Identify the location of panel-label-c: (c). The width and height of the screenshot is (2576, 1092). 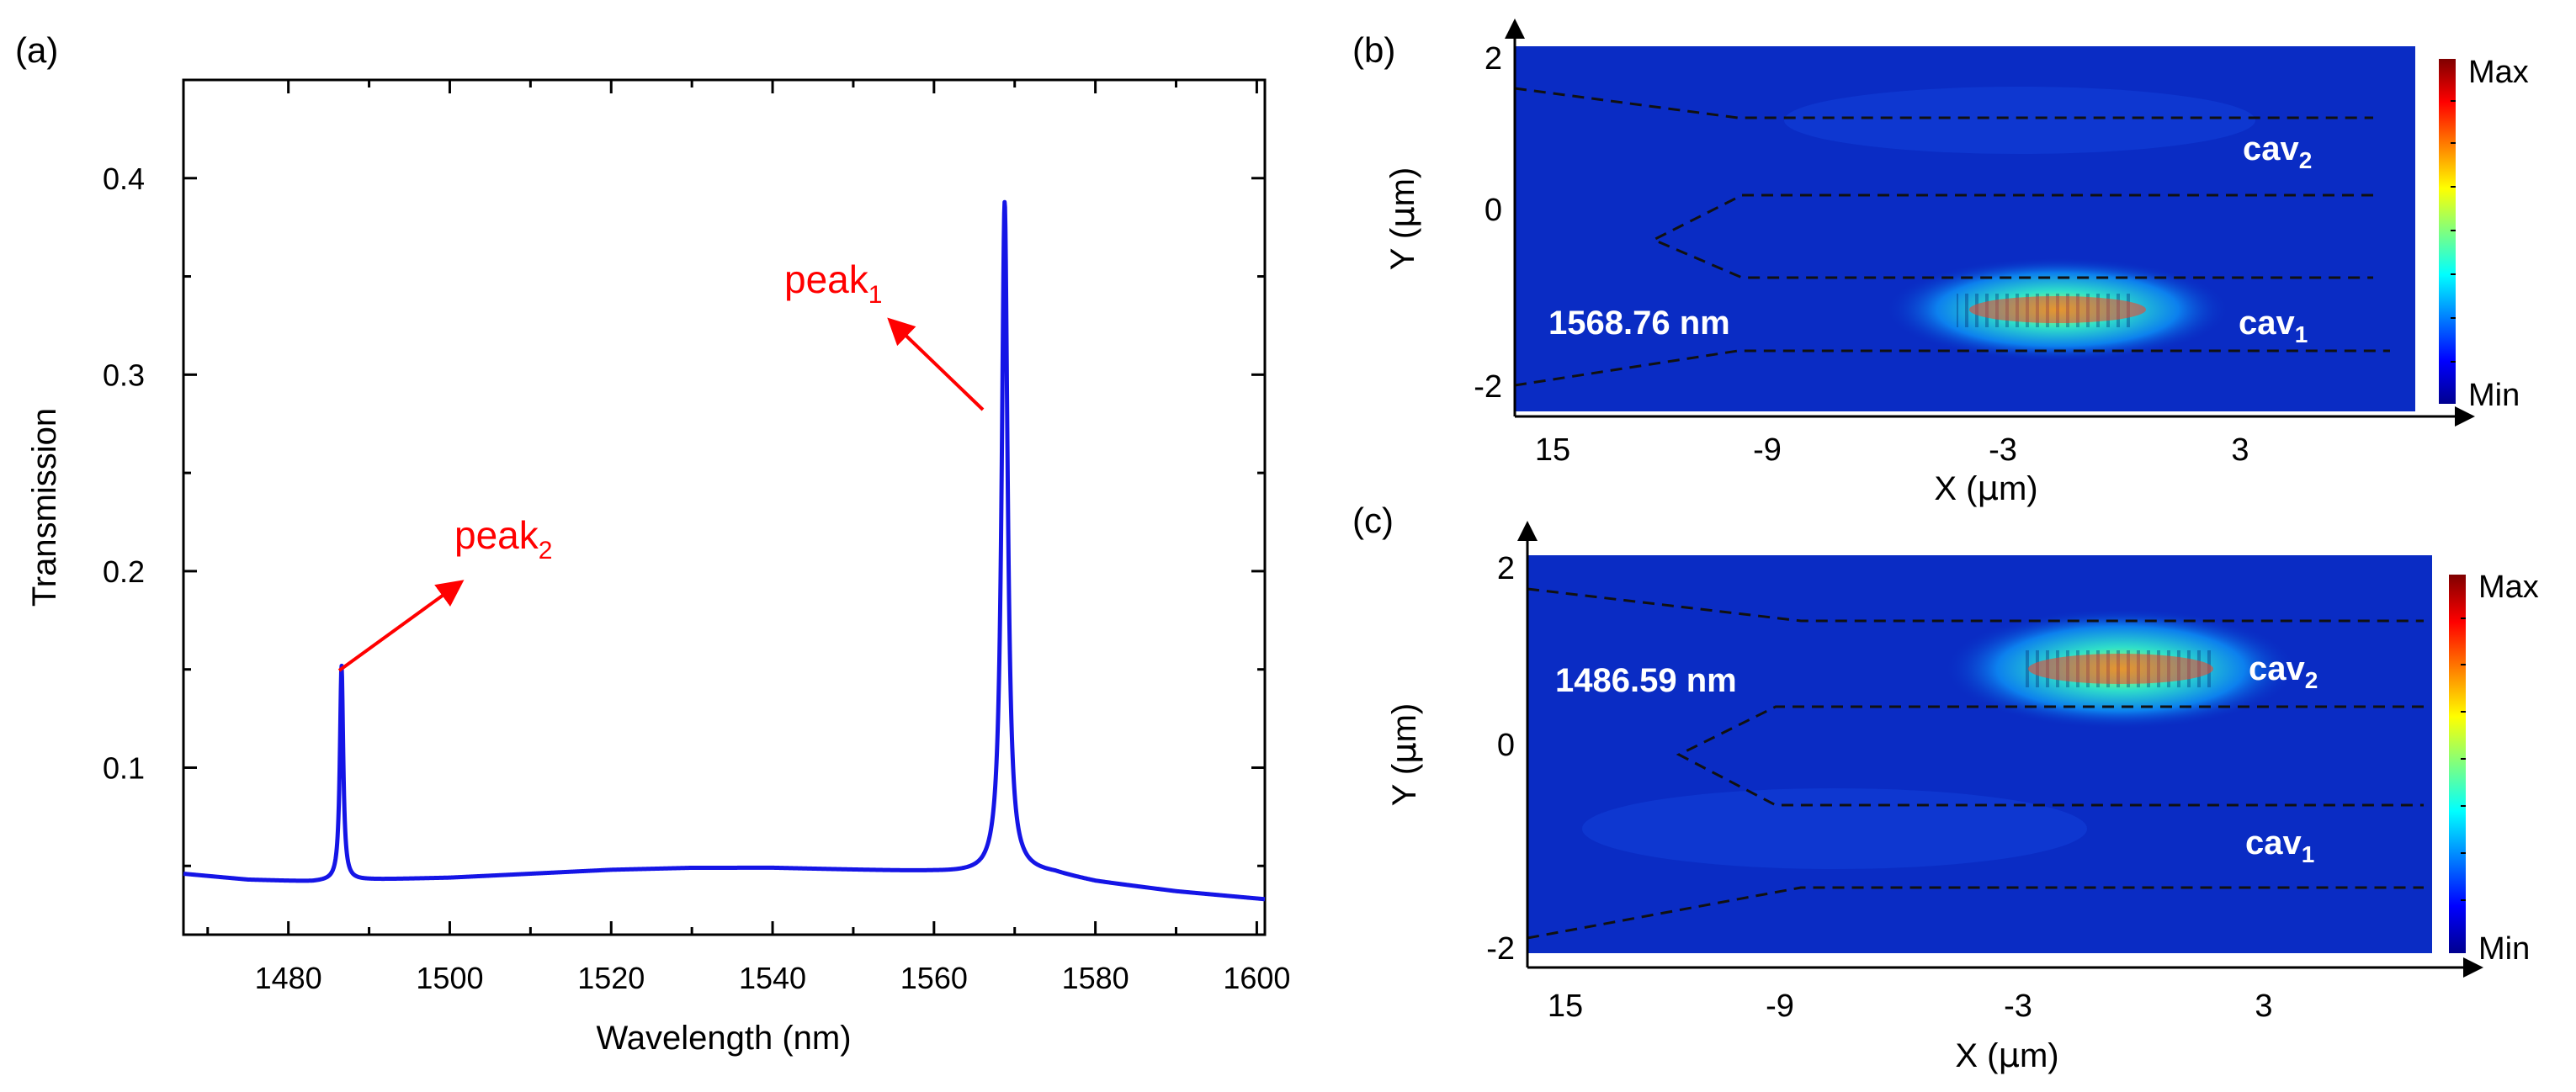
(1373, 520).